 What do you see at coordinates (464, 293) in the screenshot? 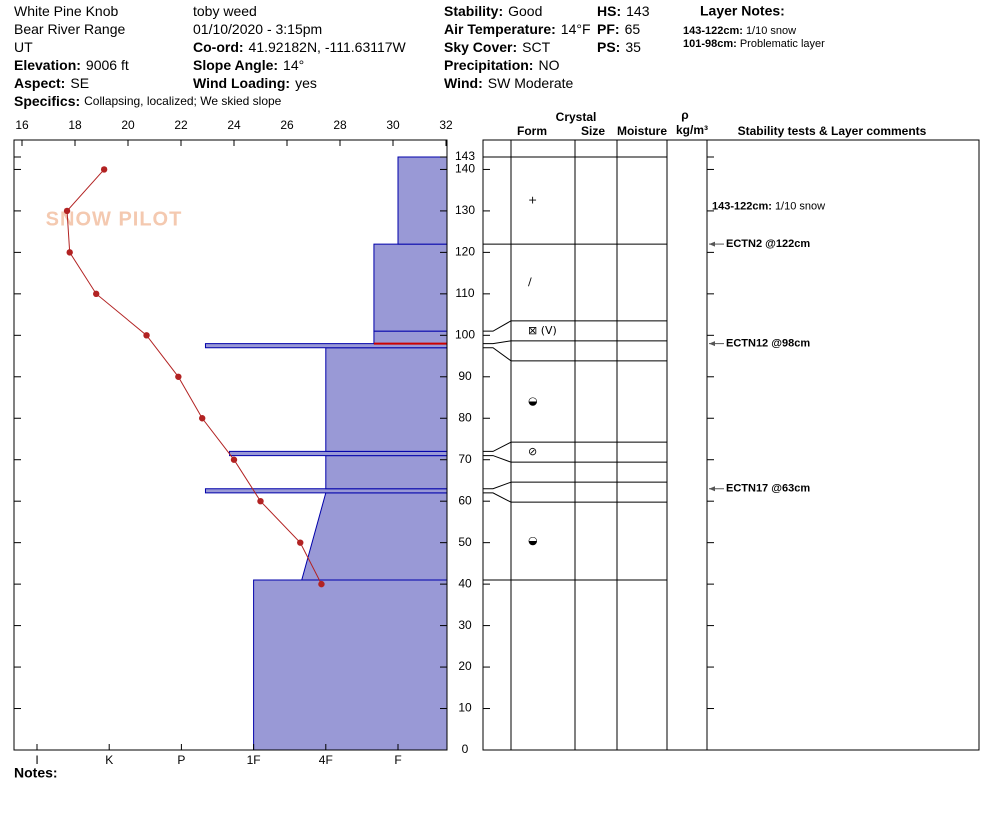
I see `y-tick-label: 110` at bounding box center [464, 293].